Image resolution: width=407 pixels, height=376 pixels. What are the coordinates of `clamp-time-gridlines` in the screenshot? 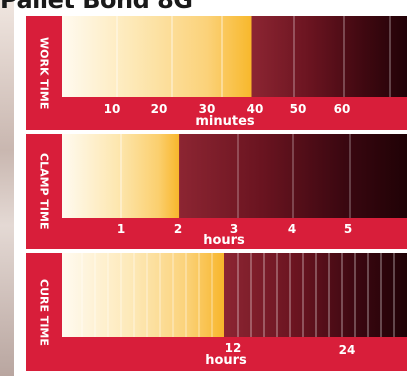 It's located at (235, 176).